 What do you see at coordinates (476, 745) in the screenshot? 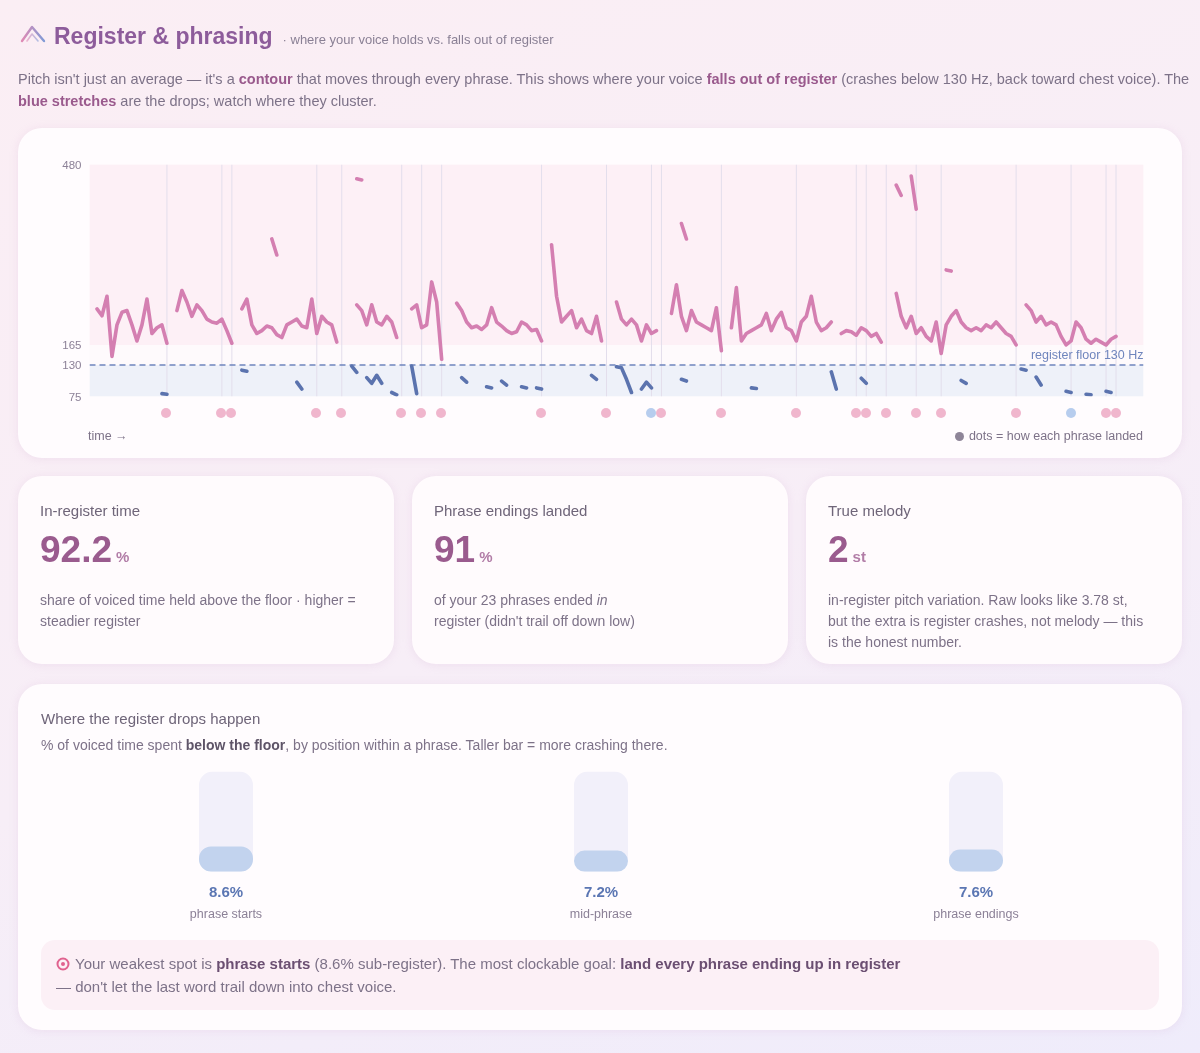
I see `text: , by position within a phrase. Taller bar = more crashing there.` at bounding box center [476, 745].